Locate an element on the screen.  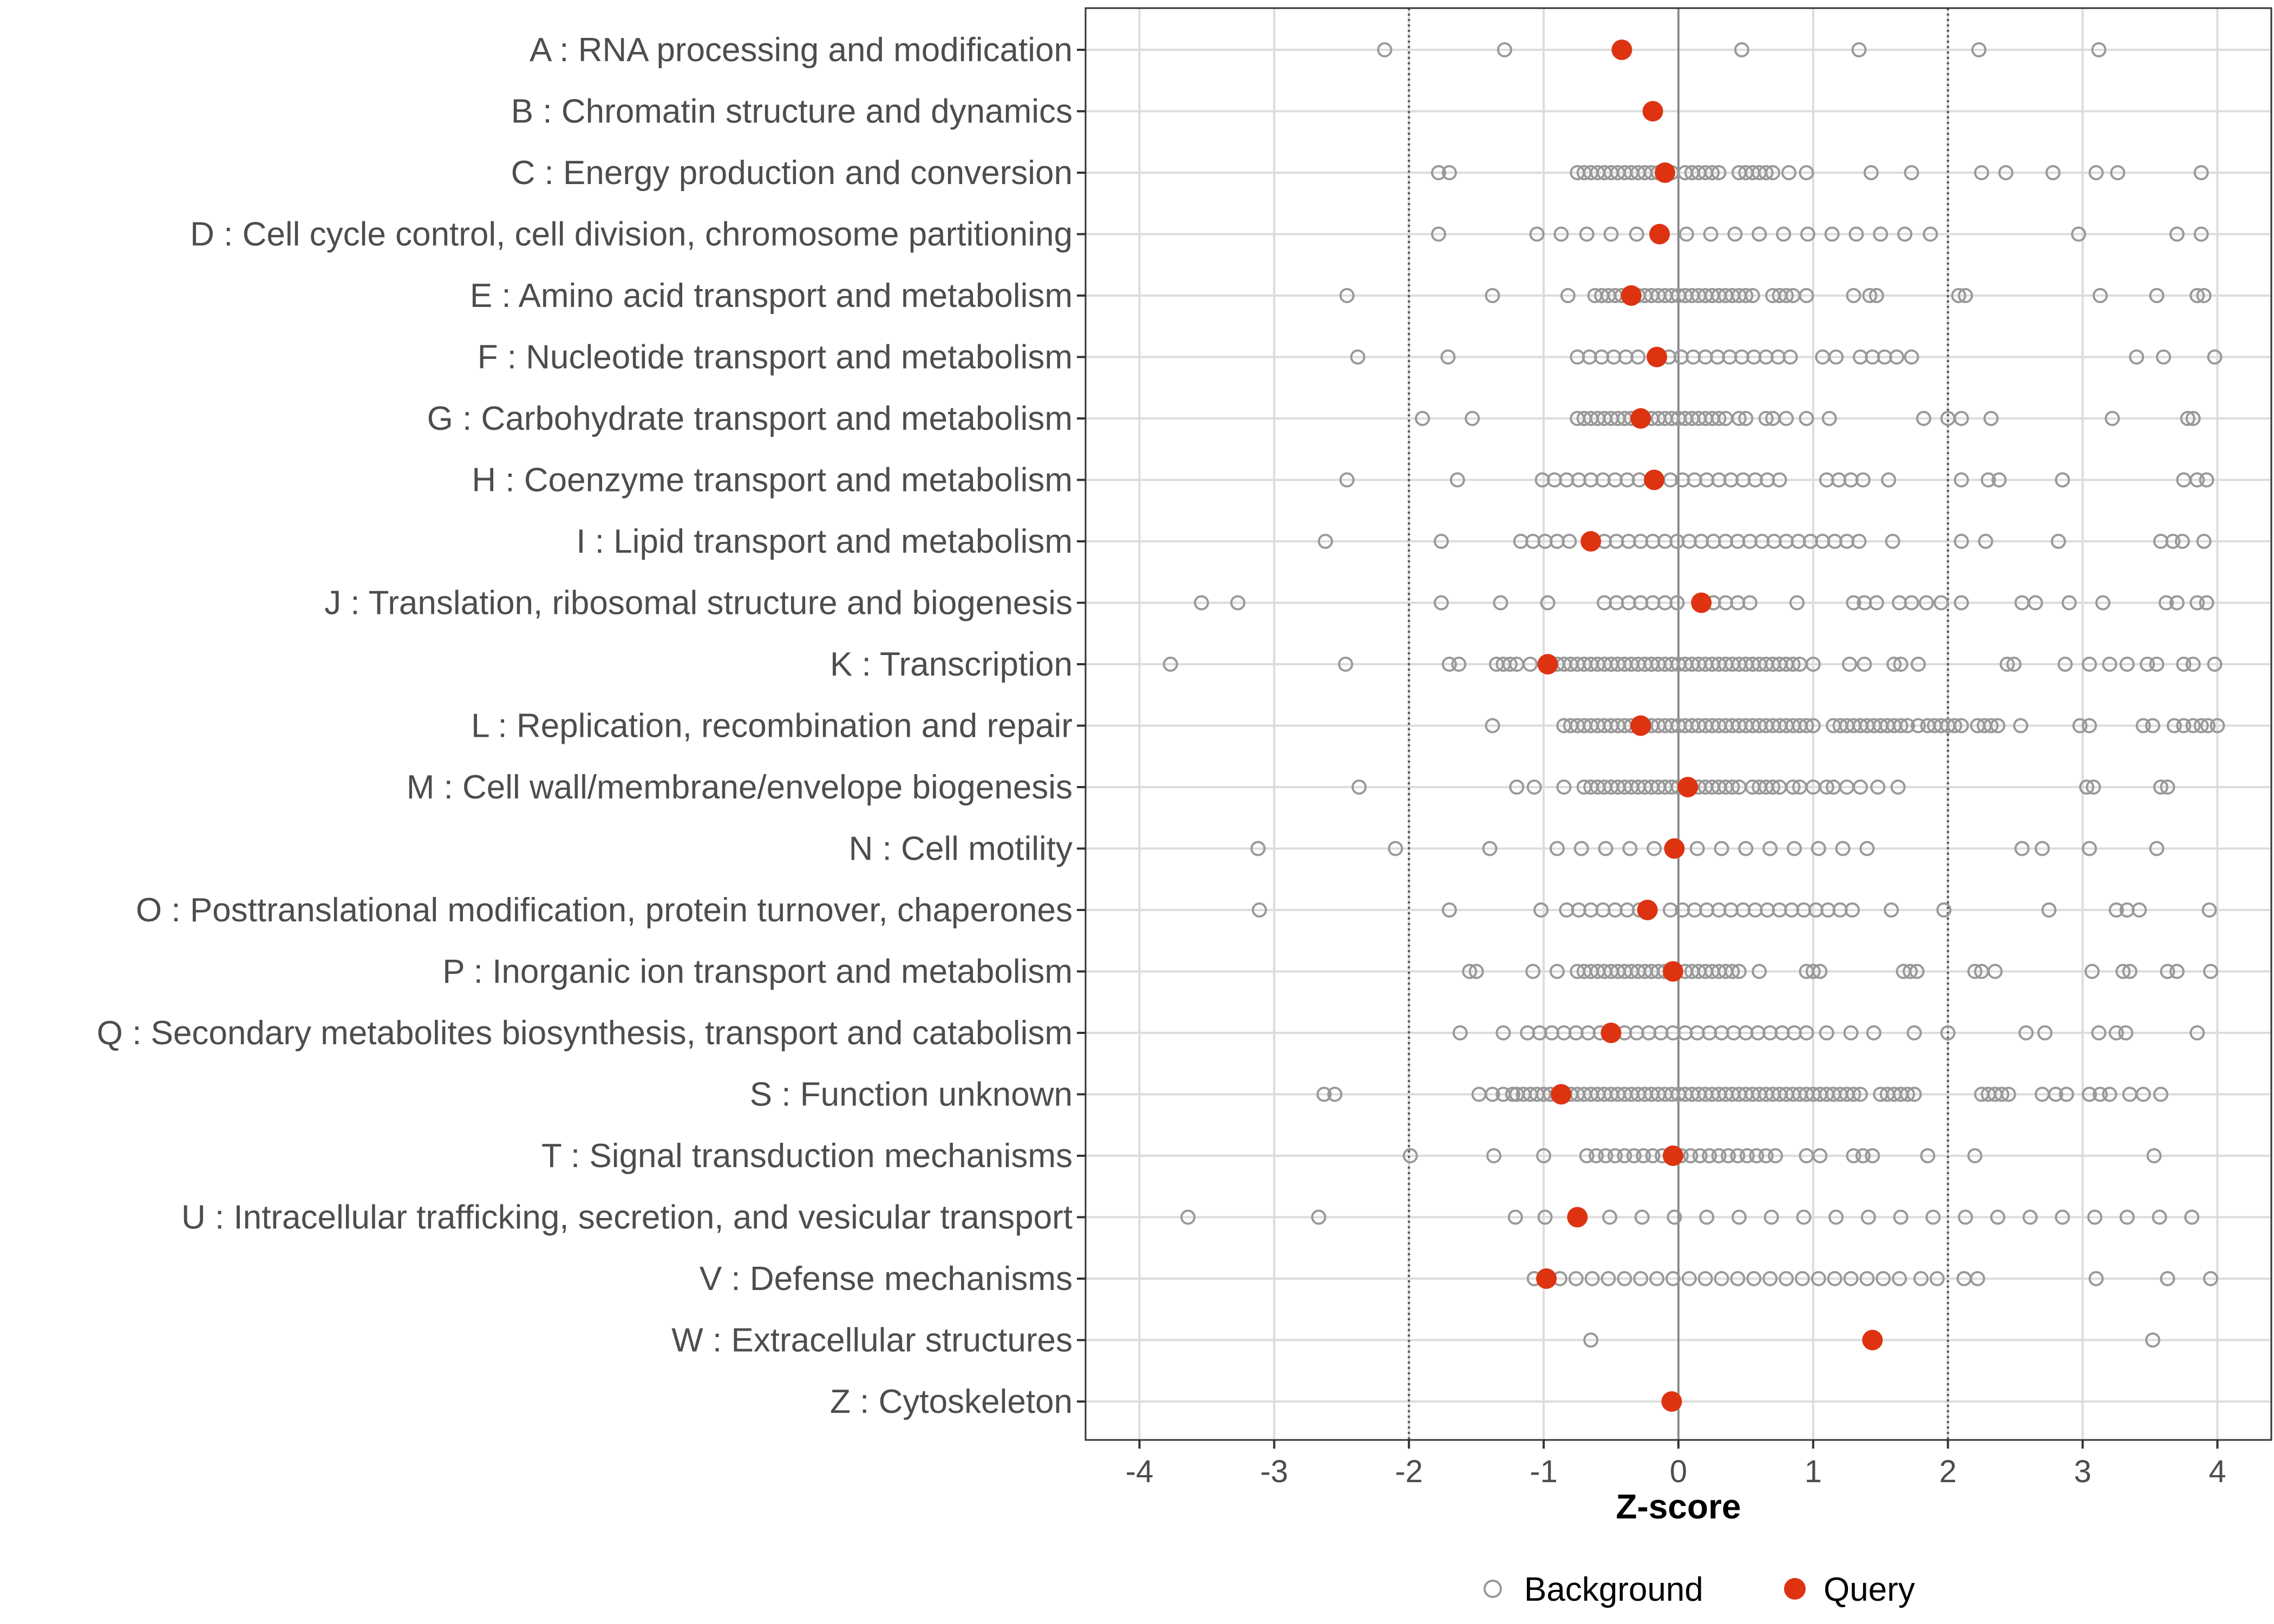
x-tick-label: -4 is located at coordinates (1140, 1472).